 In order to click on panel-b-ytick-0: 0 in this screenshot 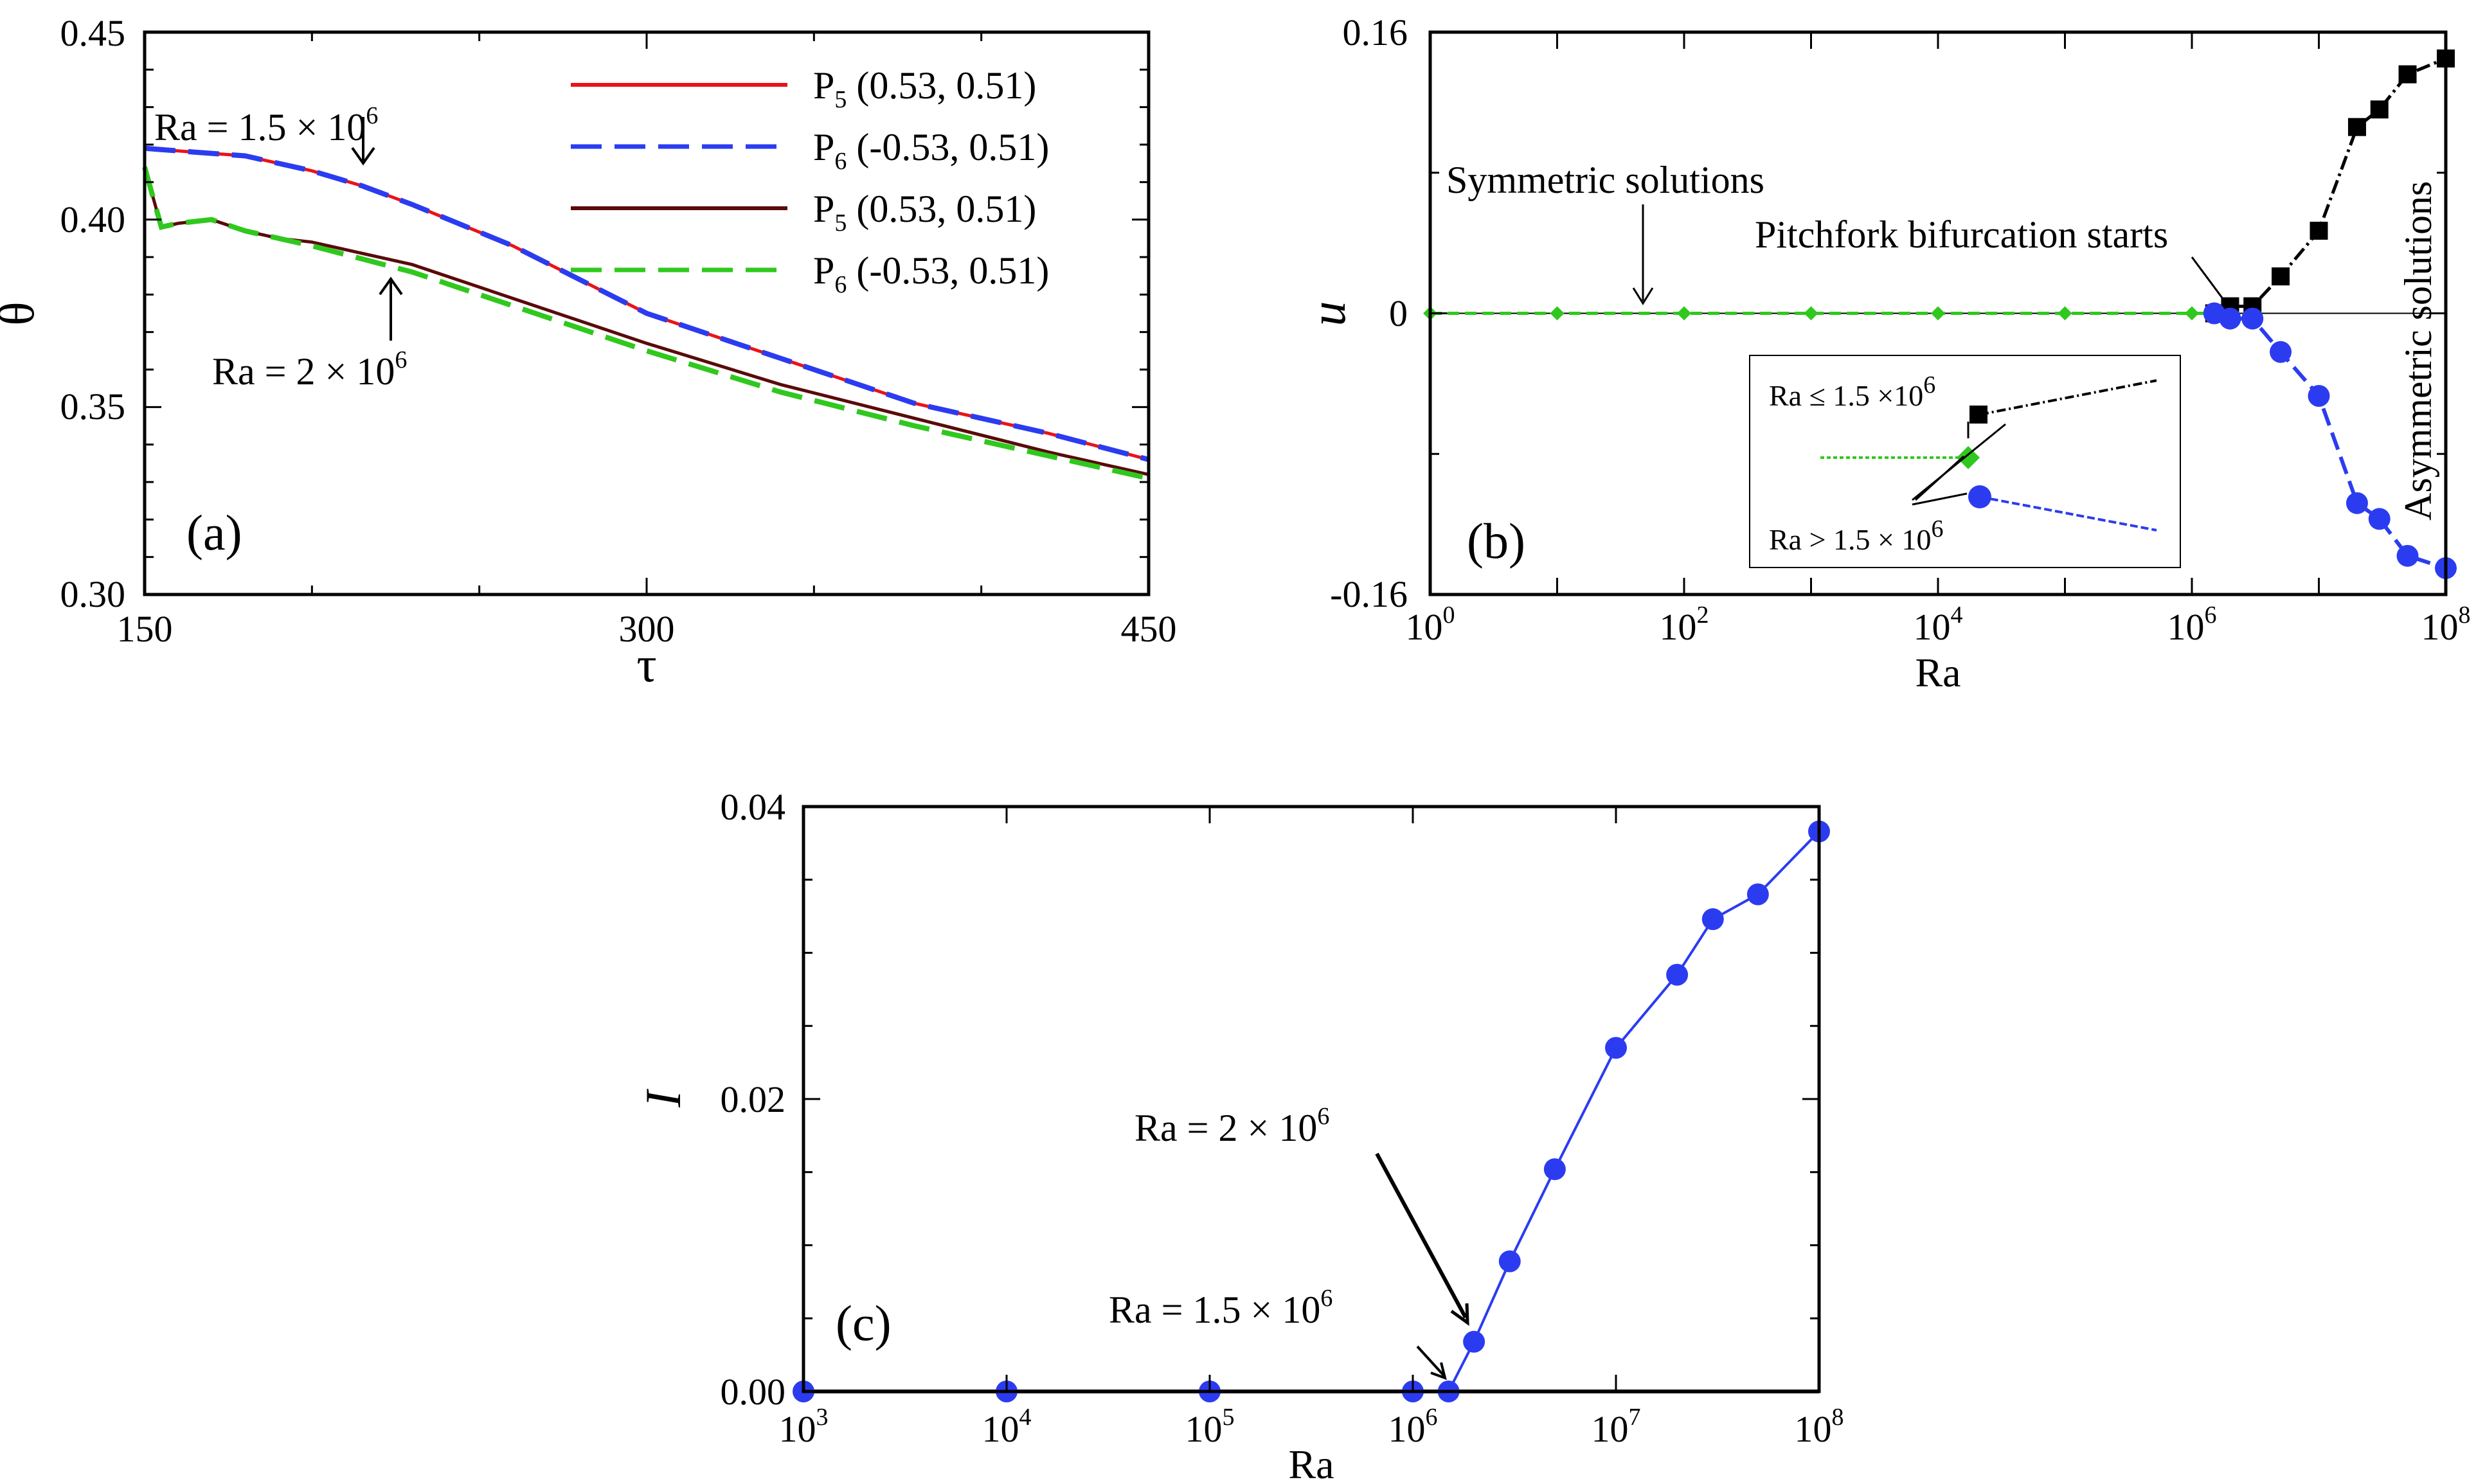, I will do `click(1398, 313)`.